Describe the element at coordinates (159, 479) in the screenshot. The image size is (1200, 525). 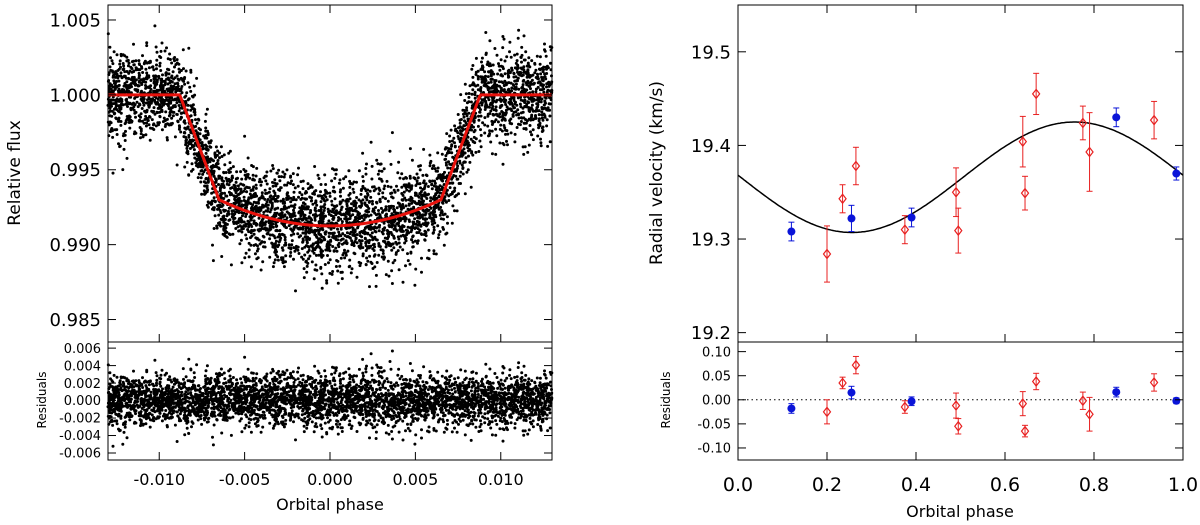
I see `xtick-label: -0.010` at that location.